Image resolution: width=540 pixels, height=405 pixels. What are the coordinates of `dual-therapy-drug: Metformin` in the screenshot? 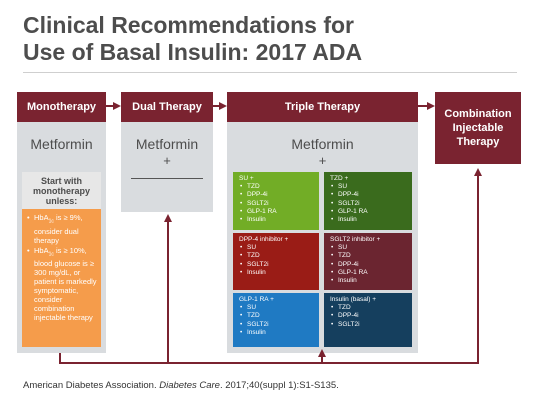 It's located at (167, 144).